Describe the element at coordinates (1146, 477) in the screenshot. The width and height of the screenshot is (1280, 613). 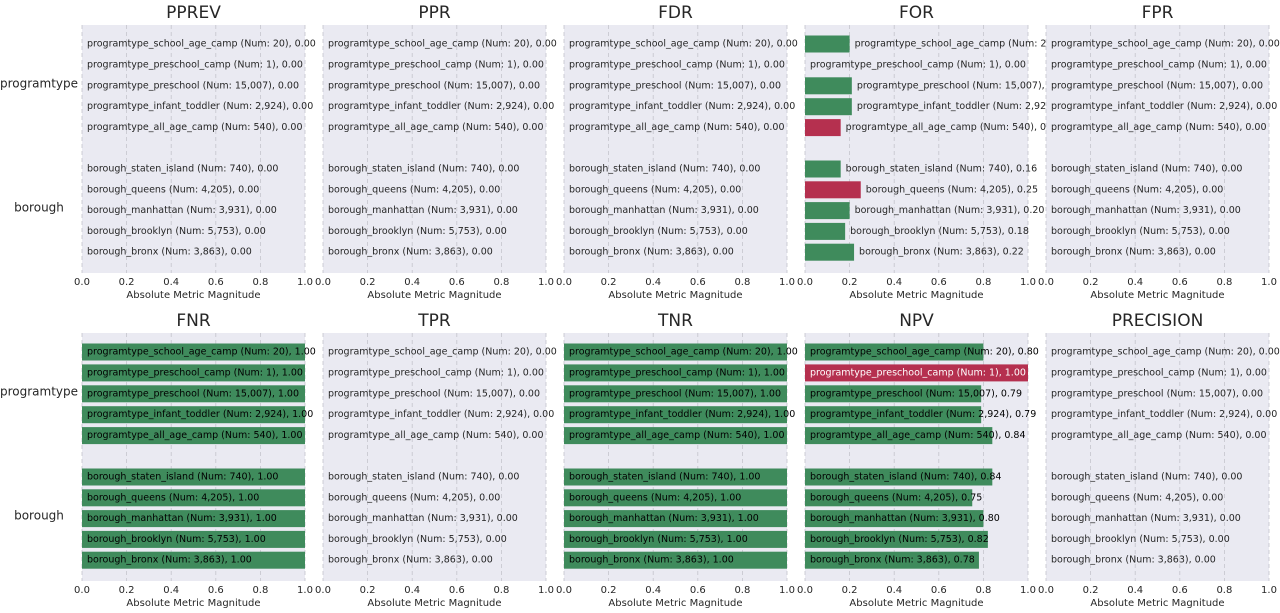
I see `bar-label: borough_staten_island (Num: 740), 0.00` at that location.